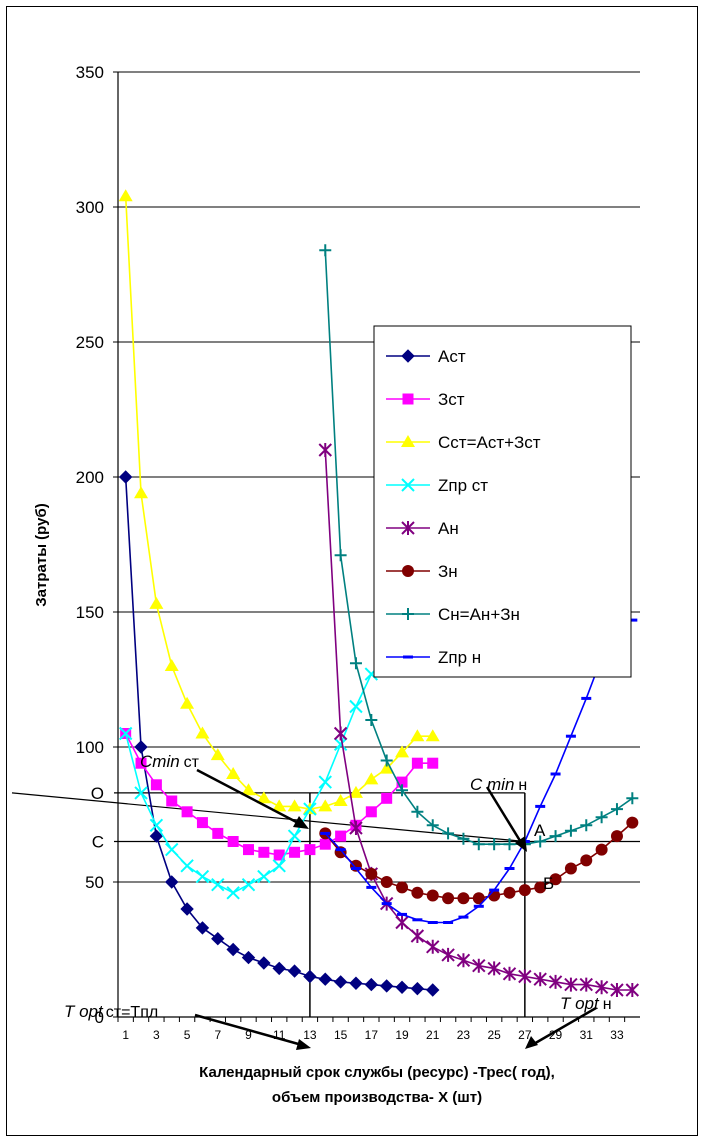  What do you see at coordinates (41, 554) in the screenshot?
I see `y-axis-title: Затраты (руб)` at bounding box center [41, 554].